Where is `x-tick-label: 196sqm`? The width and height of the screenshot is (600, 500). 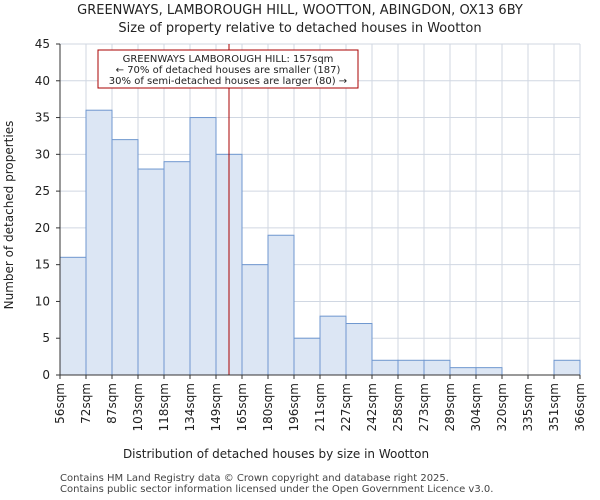 x-tick-label: 196sqm is located at coordinates (294, 407).